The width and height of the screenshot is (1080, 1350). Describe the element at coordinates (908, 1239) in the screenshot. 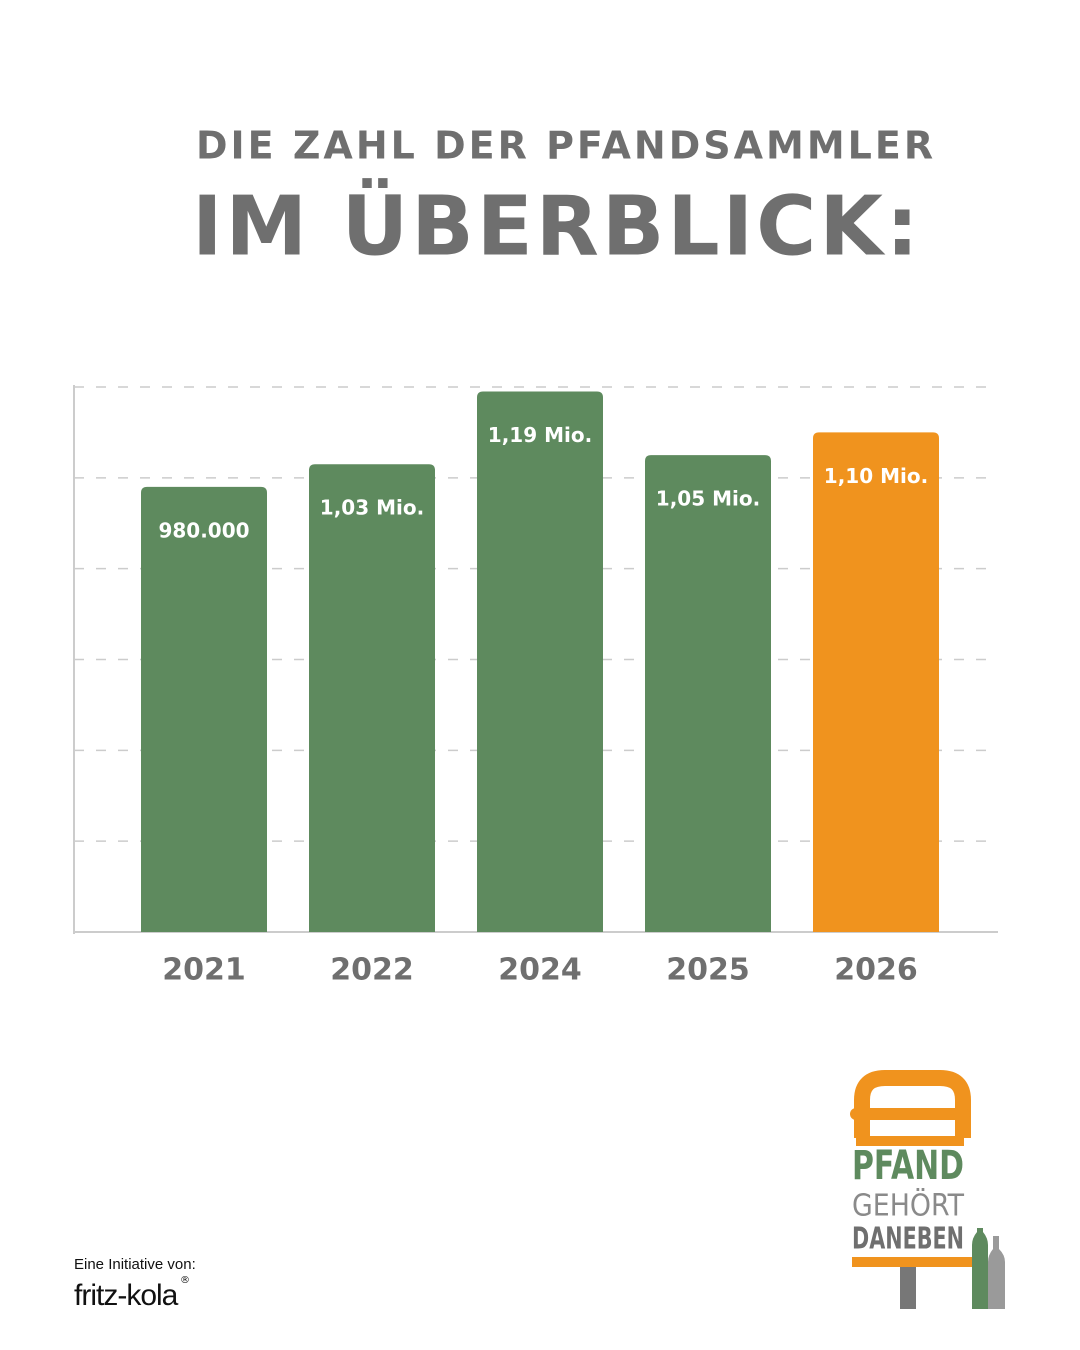

I see `logo-text: DANEBEN` at that location.